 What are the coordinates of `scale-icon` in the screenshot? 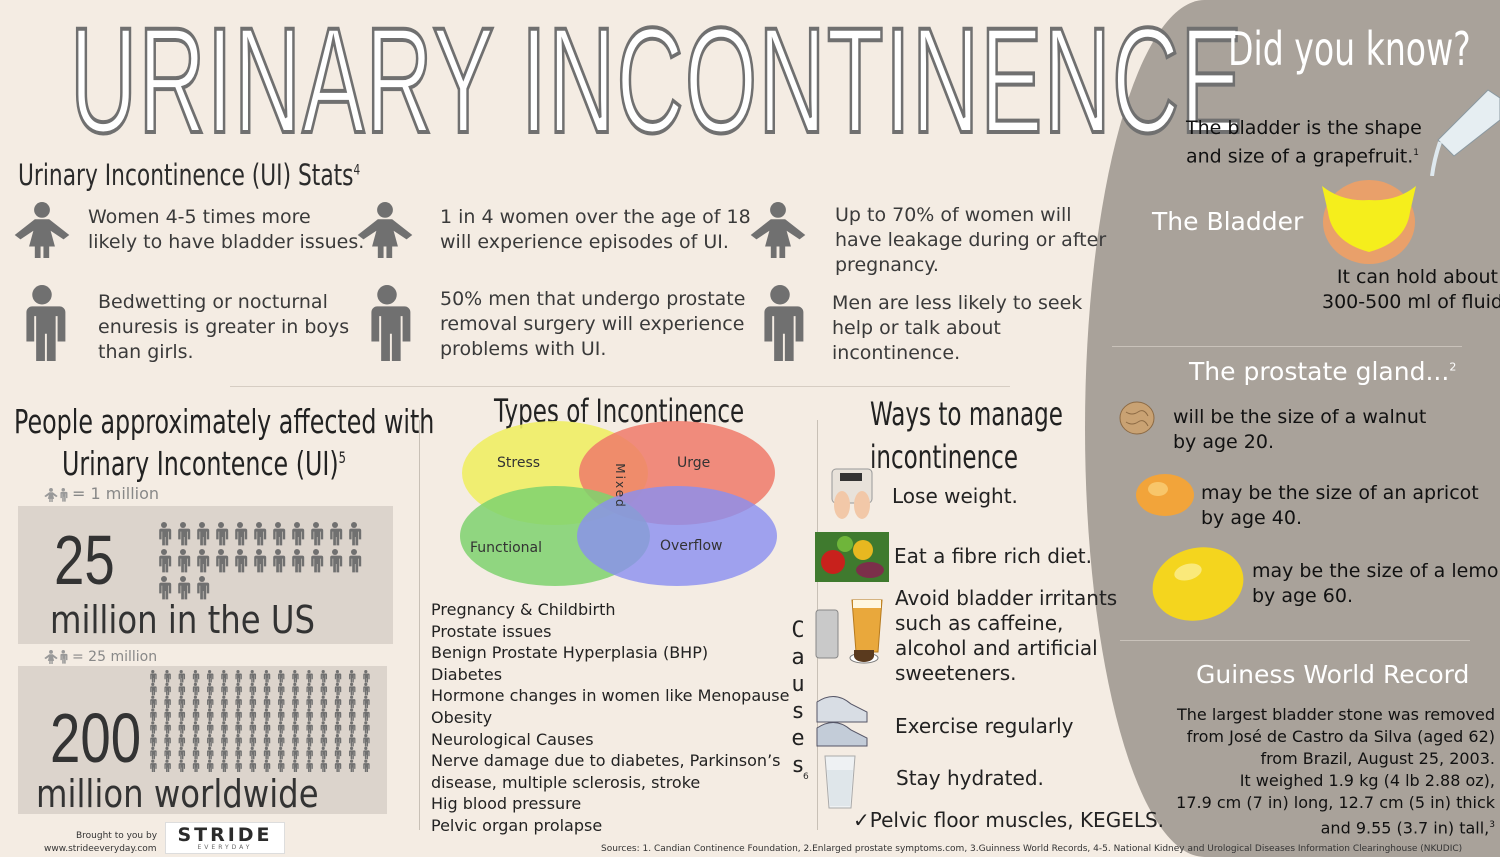 It's located at (852, 493).